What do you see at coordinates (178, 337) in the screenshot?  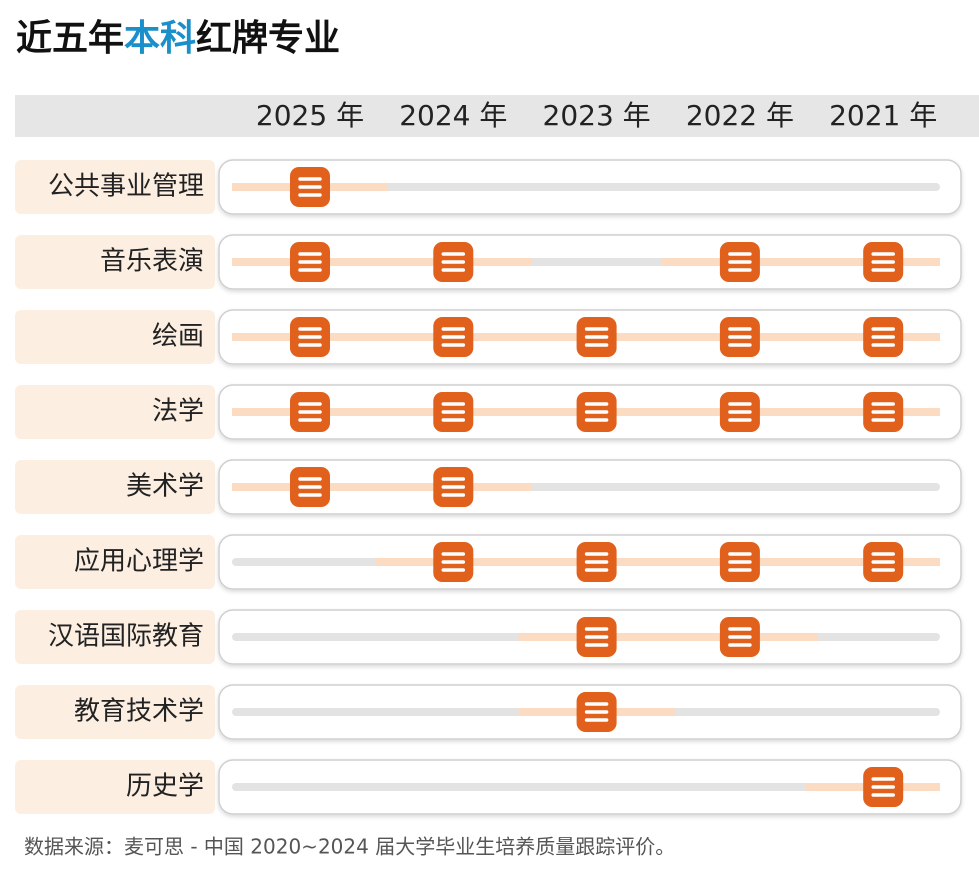 I see `row-label: 绘画` at bounding box center [178, 337].